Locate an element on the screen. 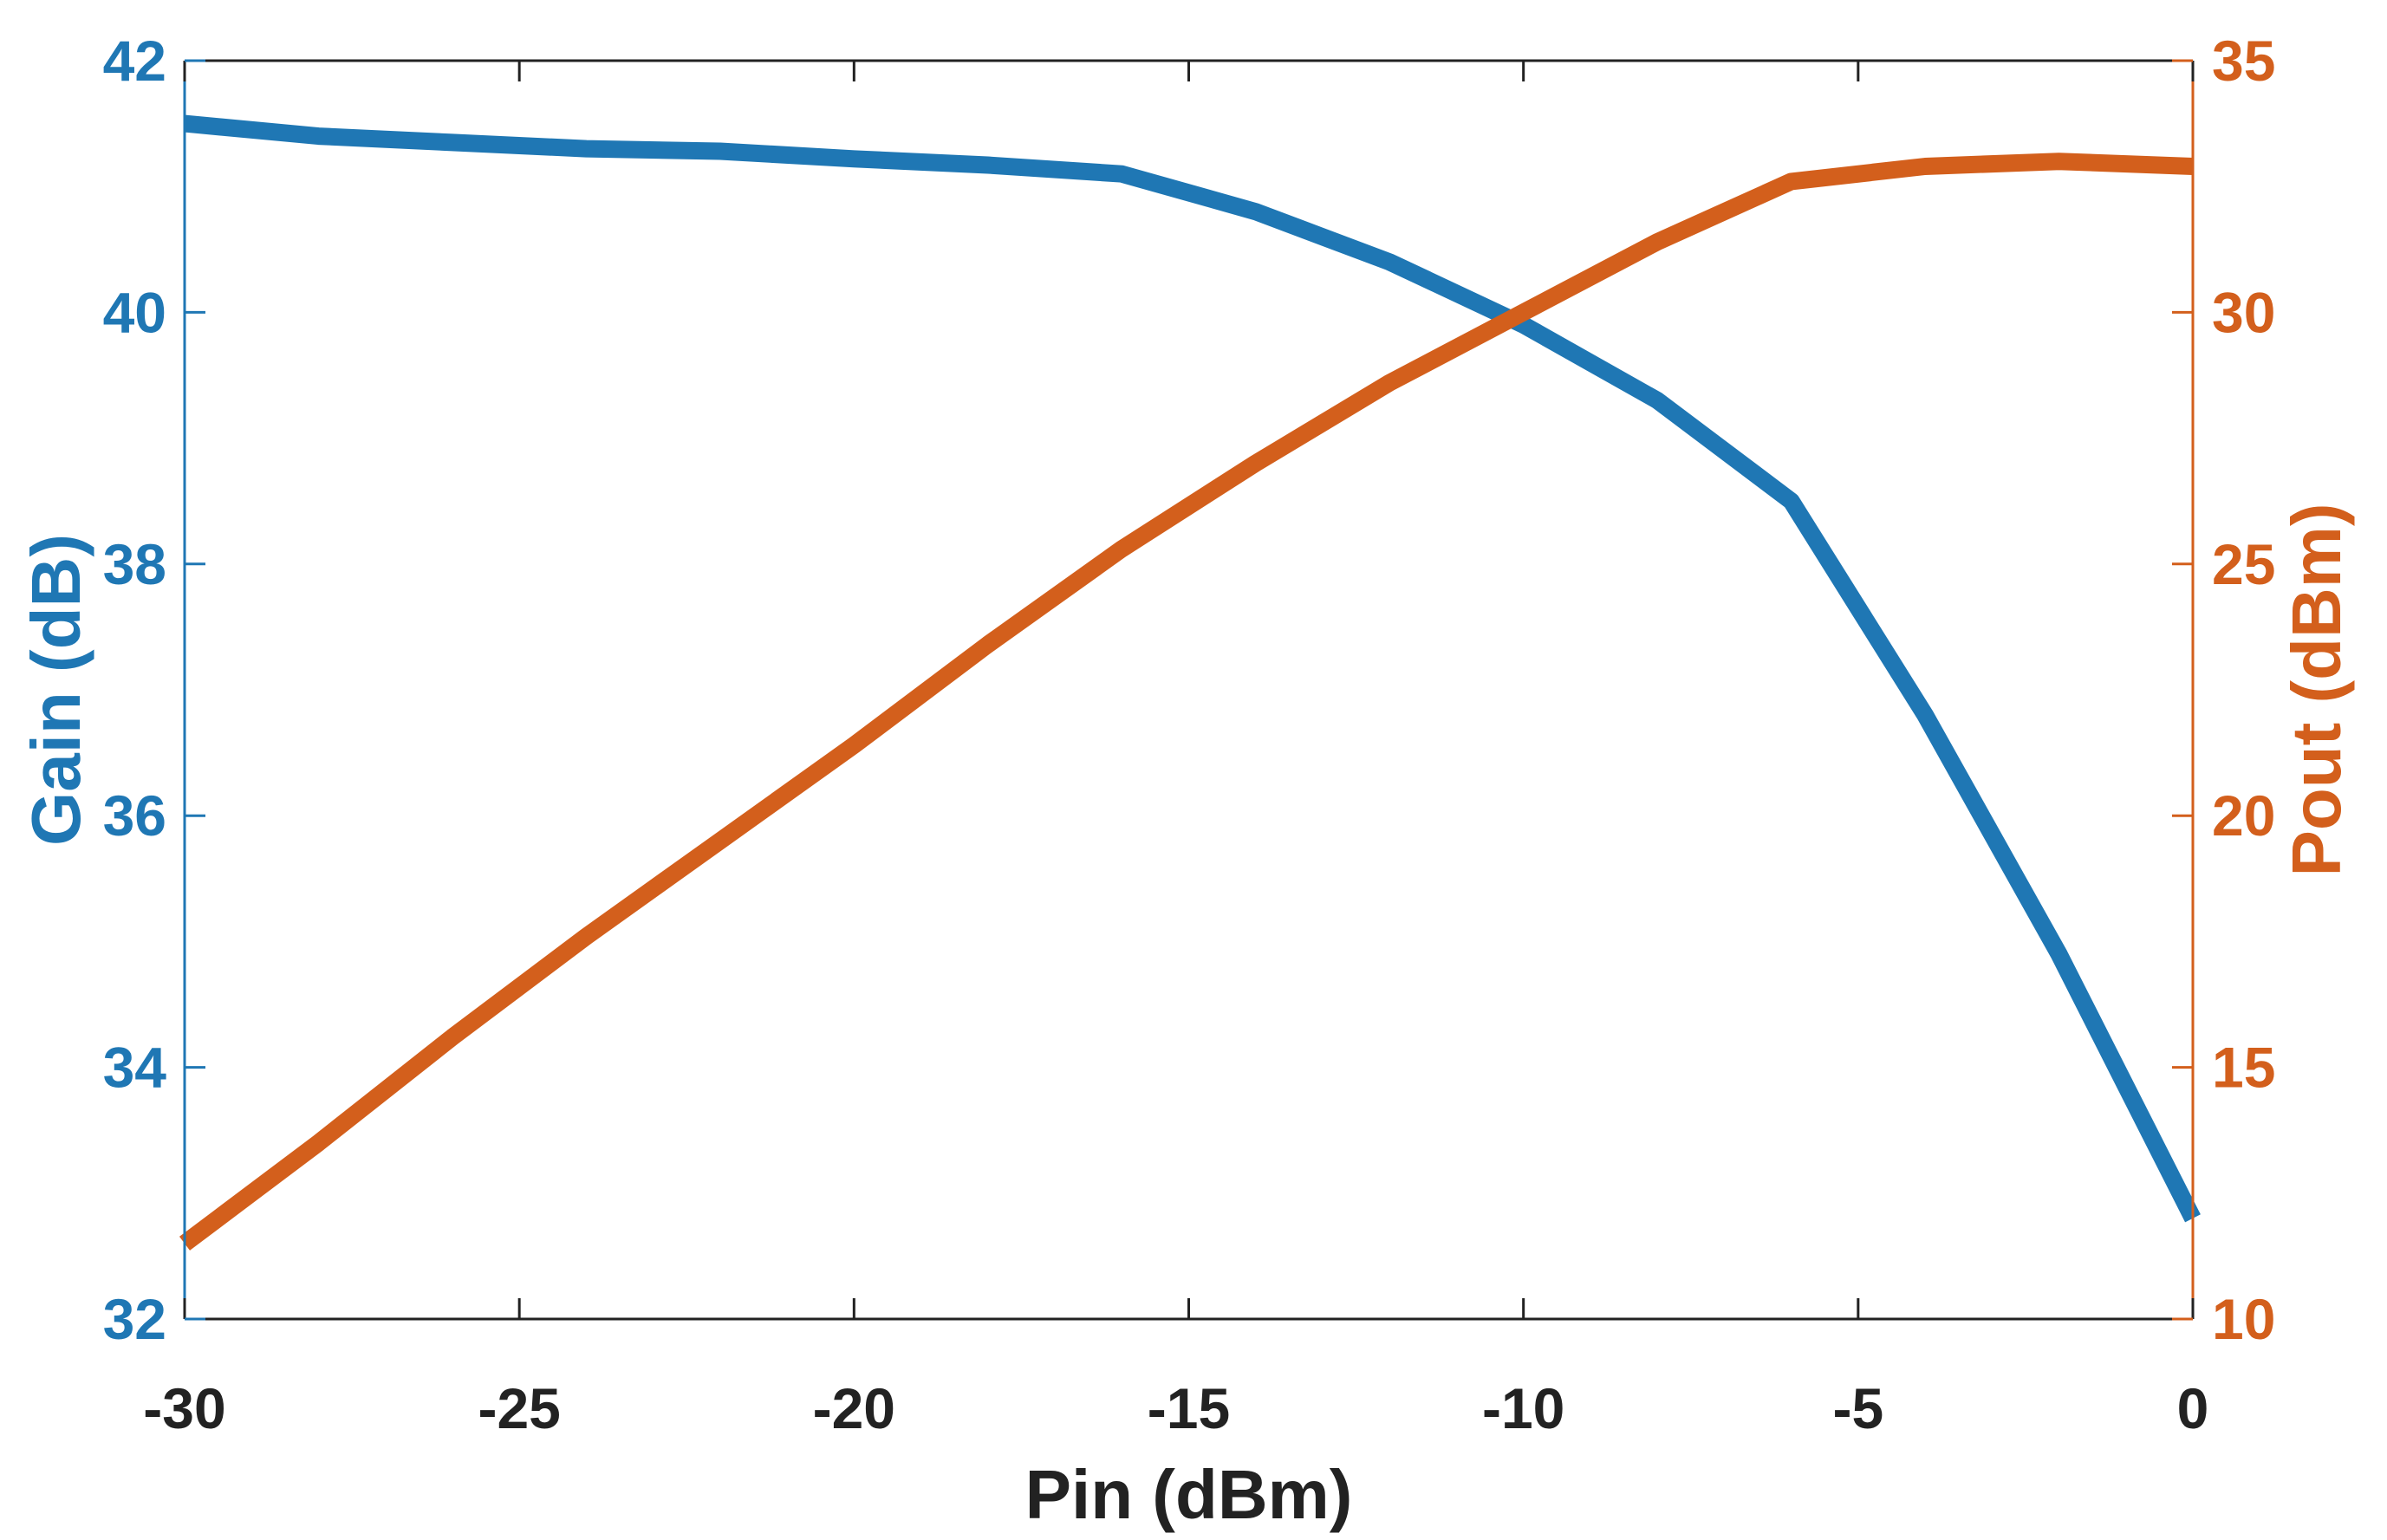  x-tick-label: -30 is located at coordinates (184, 1408).